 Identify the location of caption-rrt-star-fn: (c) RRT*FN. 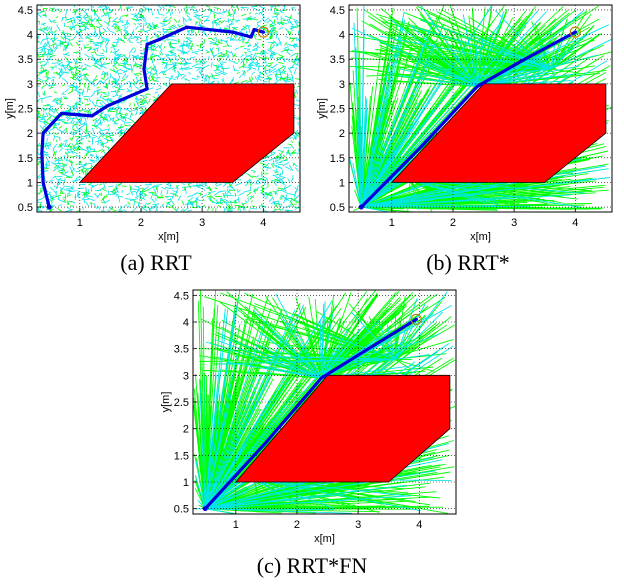
(312, 565).